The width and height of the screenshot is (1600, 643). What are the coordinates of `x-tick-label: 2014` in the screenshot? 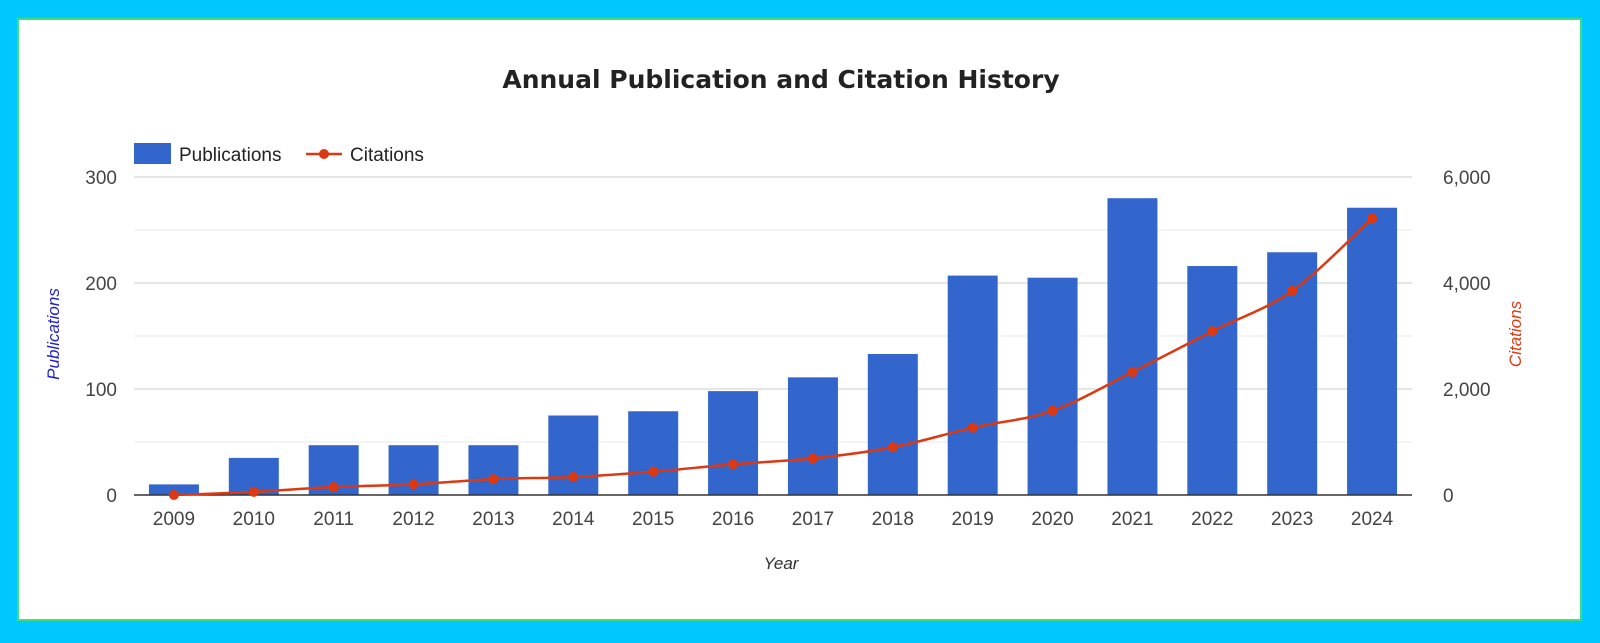 It's located at (573, 519).